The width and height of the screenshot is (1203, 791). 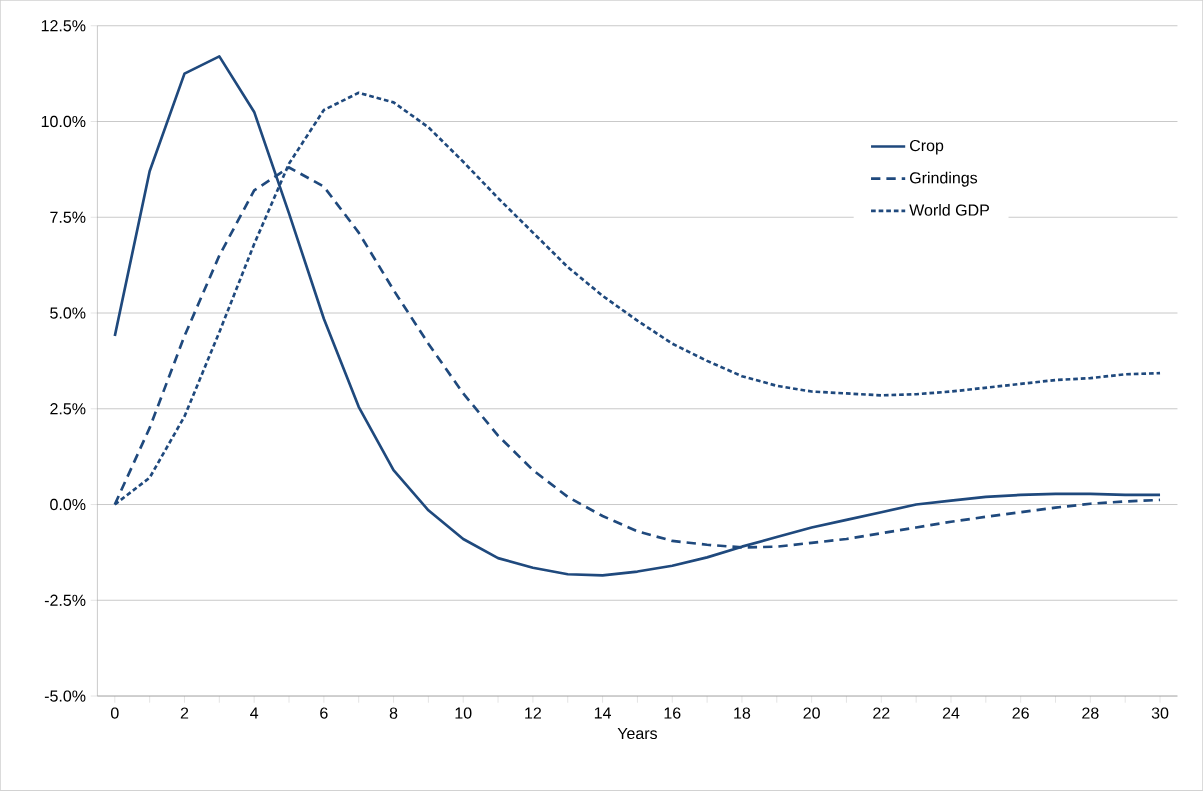 What do you see at coordinates (603, 713) in the screenshot?
I see `x-tick-label: 14` at bounding box center [603, 713].